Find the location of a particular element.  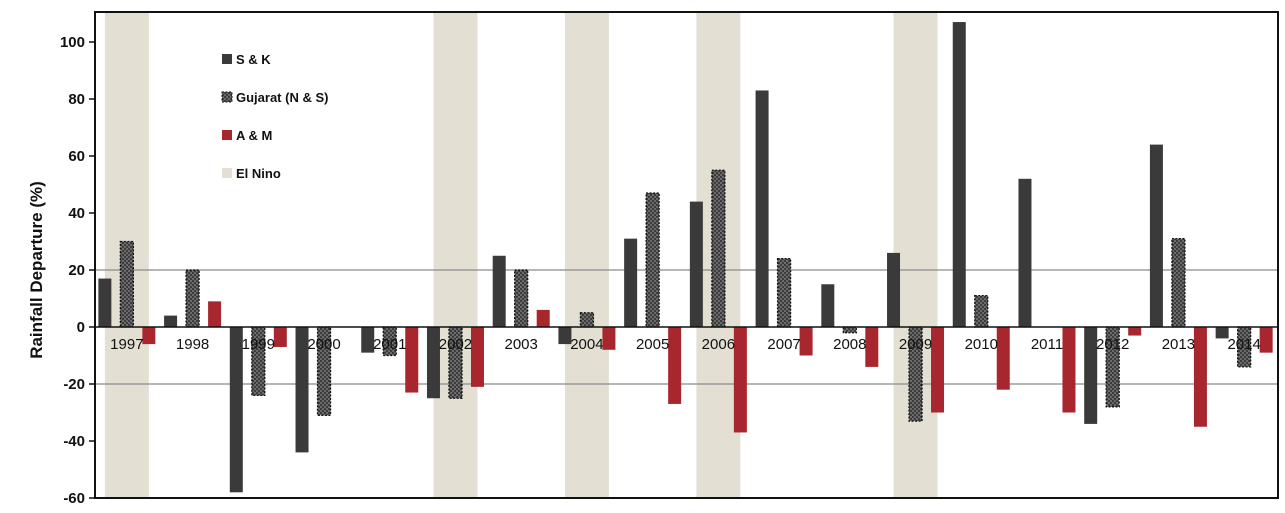

bar-s-k-2001 is located at coordinates (368, 340).